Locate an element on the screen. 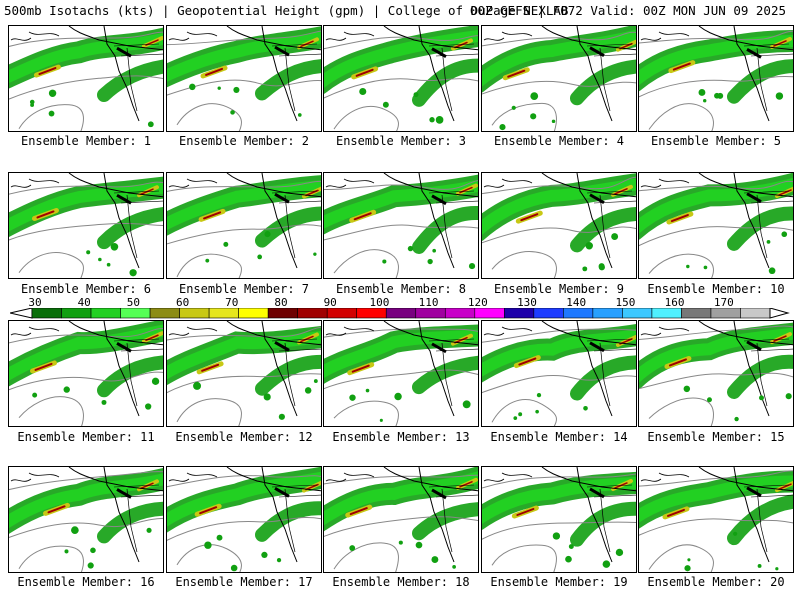 Image resolution: width=800 pixels, height=600 pixels. colorbar-tick-label: 120 is located at coordinates (477, 302).